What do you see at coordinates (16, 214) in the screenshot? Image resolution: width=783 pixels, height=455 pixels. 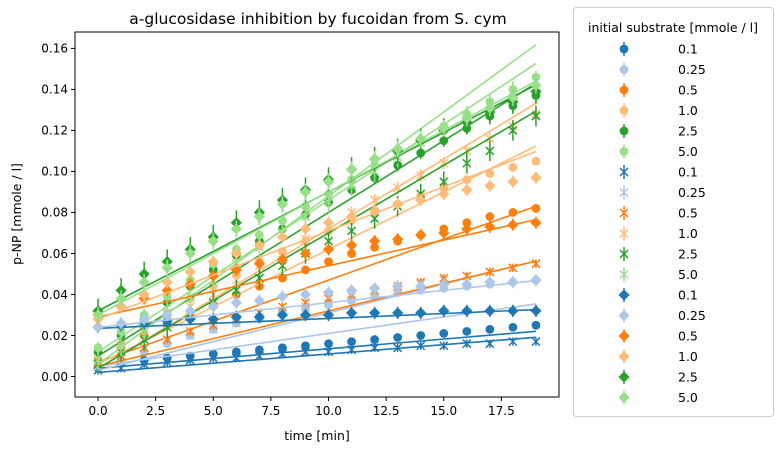 I see `y-axis-label: p-NP [mmole / l]` at bounding box center [16, 214].